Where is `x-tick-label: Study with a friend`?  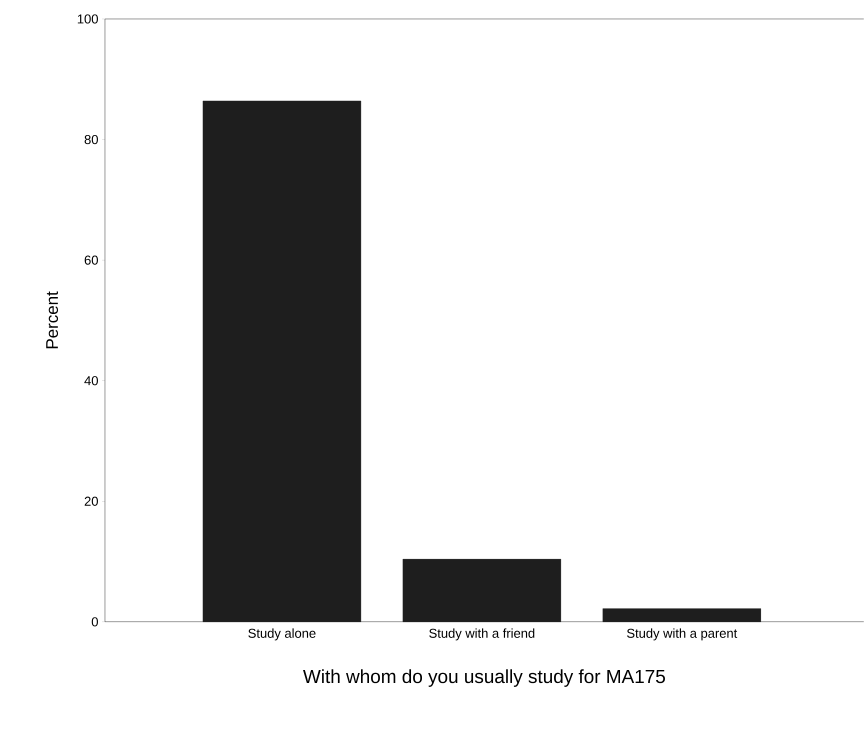
x-tick-label: Study with a friend is located at coordinates (481, 634).